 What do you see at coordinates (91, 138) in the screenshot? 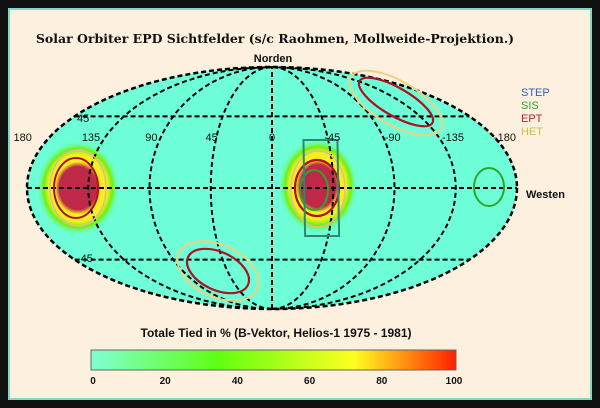
I see `longitude-label: 135` at bounding box center [91, 138].